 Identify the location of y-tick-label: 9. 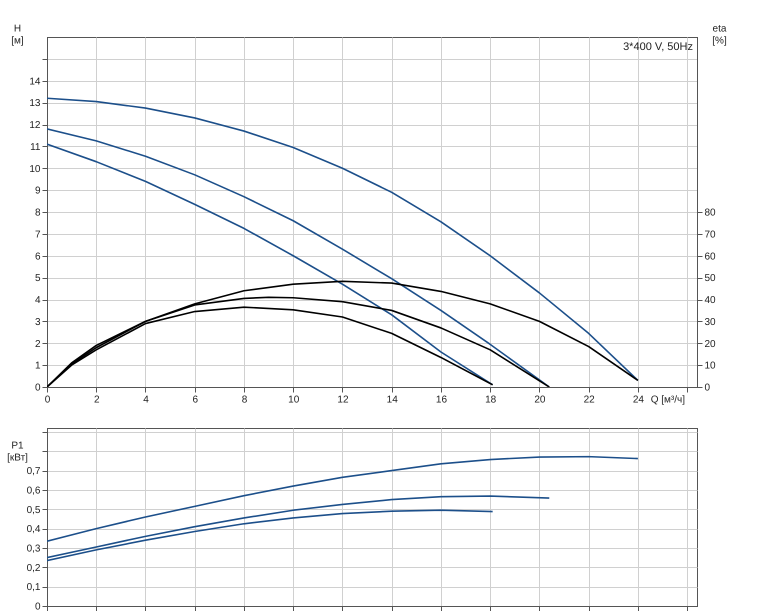
(37, 191).